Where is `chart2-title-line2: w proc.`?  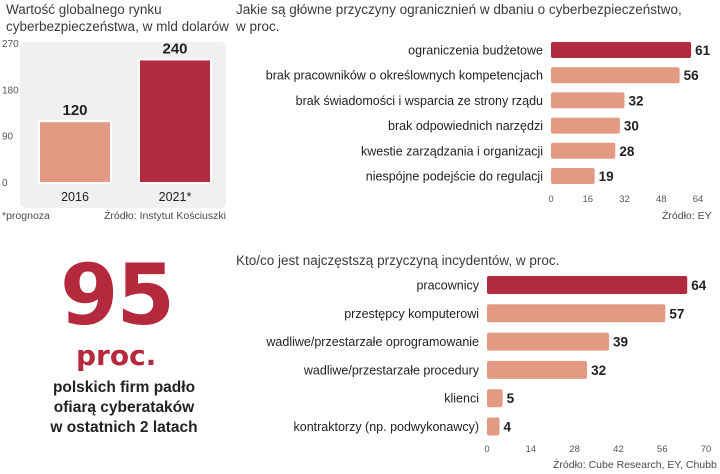
chart2-title-line2: w proc. is located at coordinates (258, 26).